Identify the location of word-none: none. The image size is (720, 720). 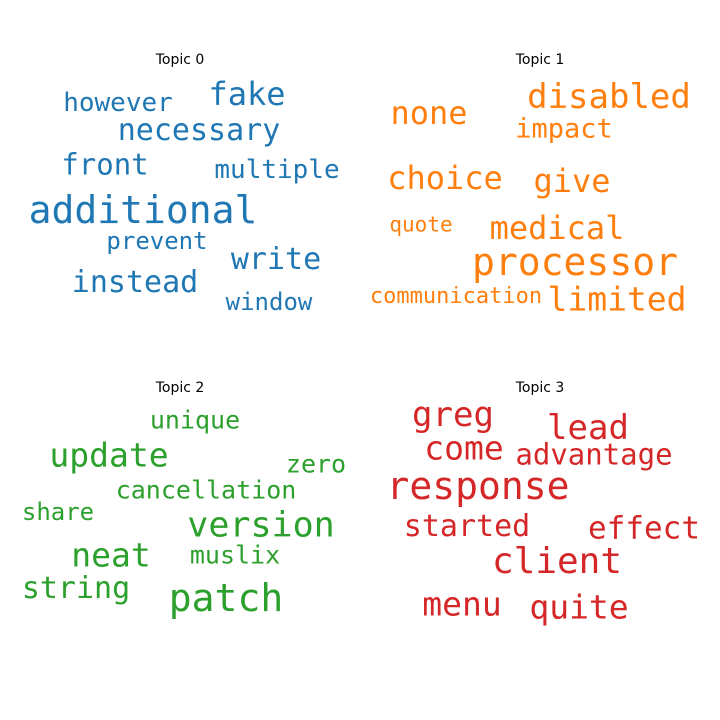
(429, 113).